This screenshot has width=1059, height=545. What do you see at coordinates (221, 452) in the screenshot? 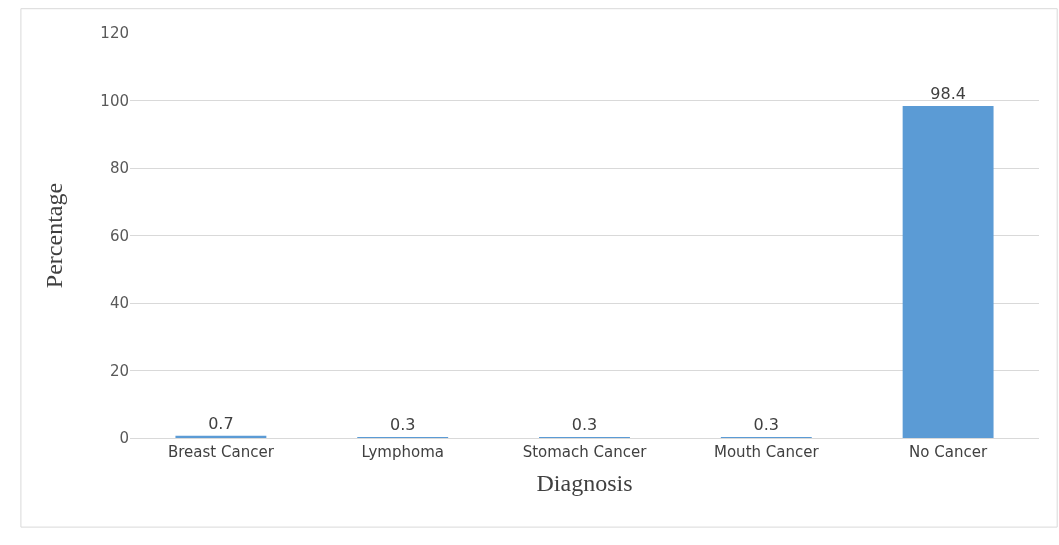
I see `x-tick-label: Breast Cancer` at bounding box center [221, 452].